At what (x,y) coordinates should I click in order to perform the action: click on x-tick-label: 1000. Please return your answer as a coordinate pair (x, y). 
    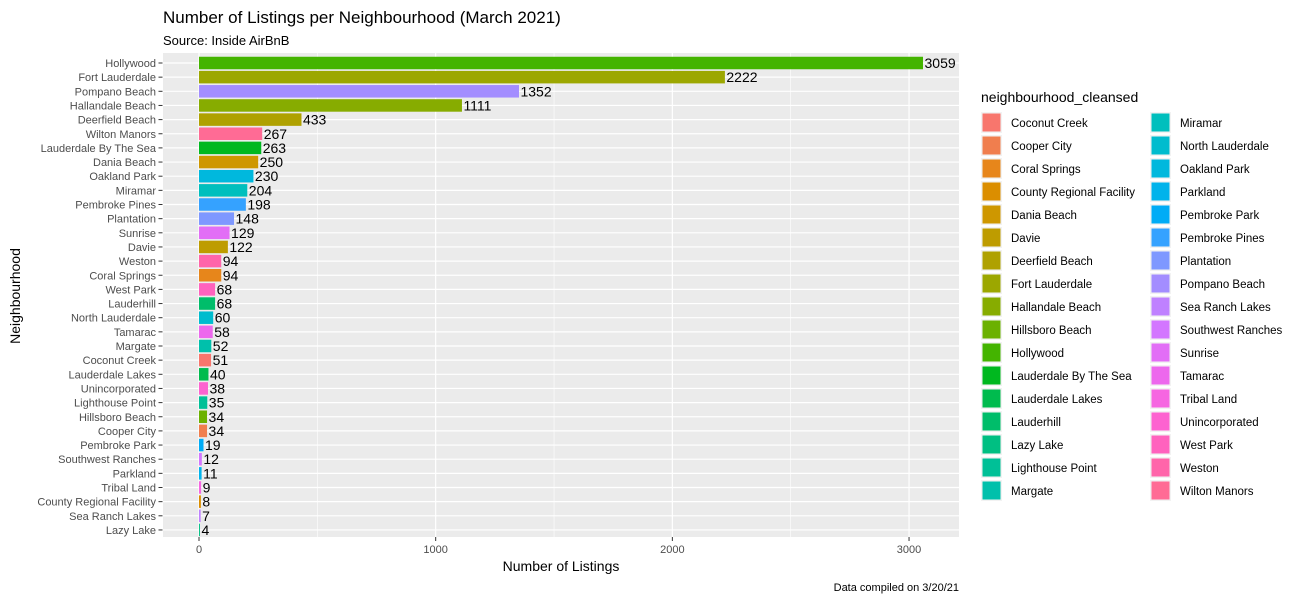
    Looking at the image, I should click on (435, 550).